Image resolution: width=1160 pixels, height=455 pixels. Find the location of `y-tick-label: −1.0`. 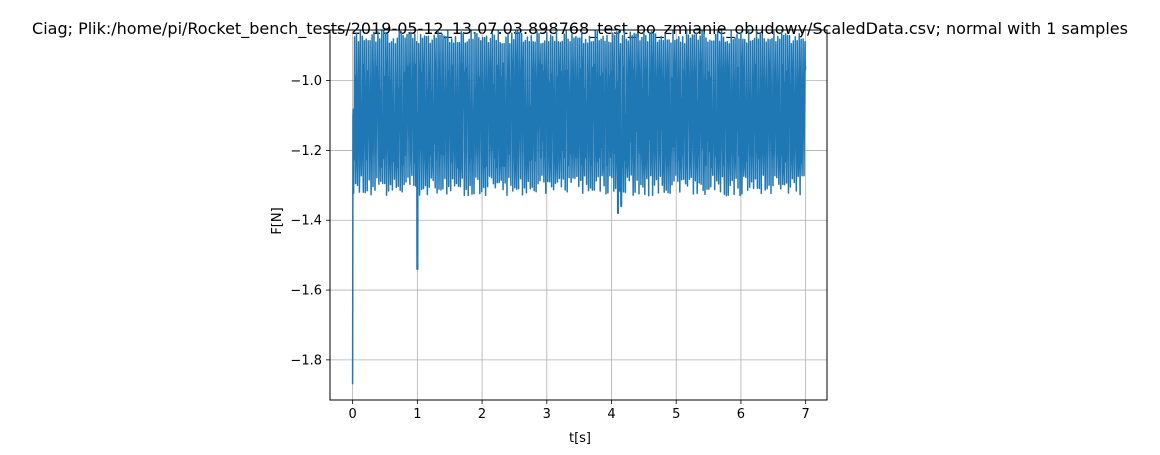

y-tick-label: −1.0 is located at coordinates (306, 81).